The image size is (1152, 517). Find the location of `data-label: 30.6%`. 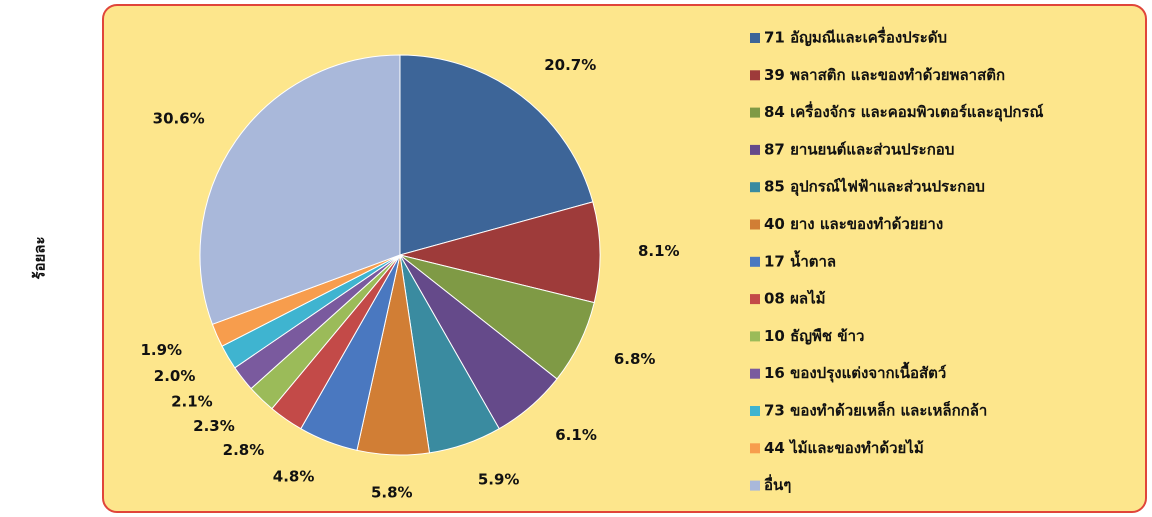

data-label: 30.6% is located at coordinates (179, 118).